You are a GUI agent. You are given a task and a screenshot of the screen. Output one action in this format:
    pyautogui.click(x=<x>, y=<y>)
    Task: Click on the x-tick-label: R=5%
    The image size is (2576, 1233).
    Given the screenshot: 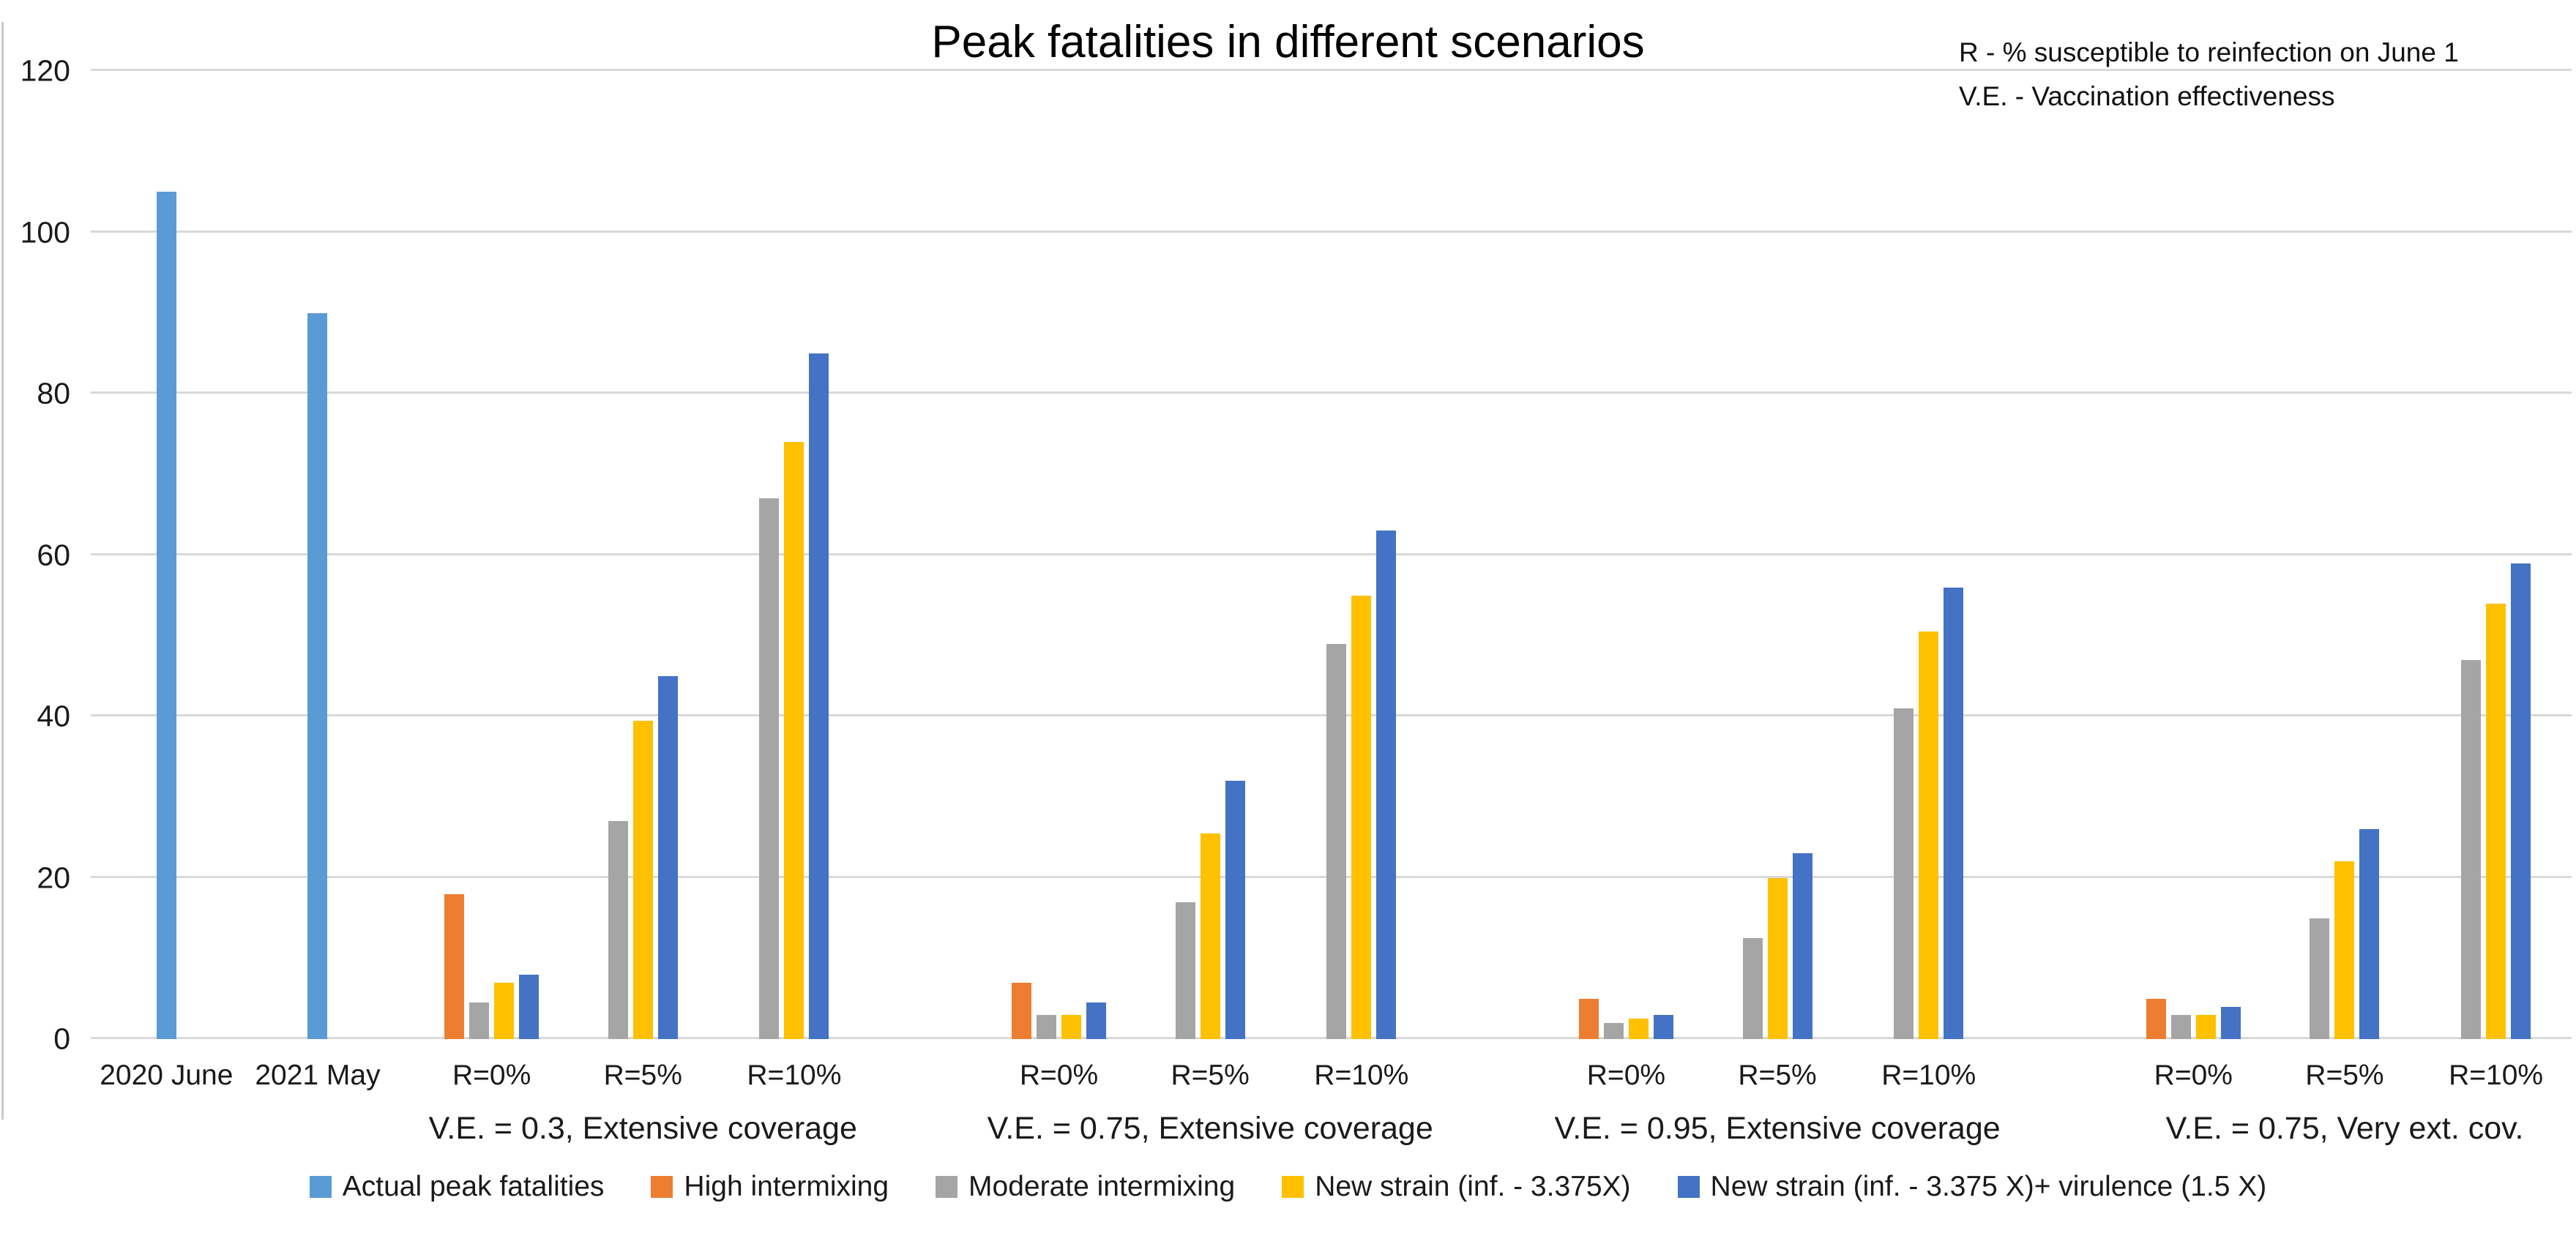 What is the action you would take?
    pyautogui.click(x=1210, y=1075)
    